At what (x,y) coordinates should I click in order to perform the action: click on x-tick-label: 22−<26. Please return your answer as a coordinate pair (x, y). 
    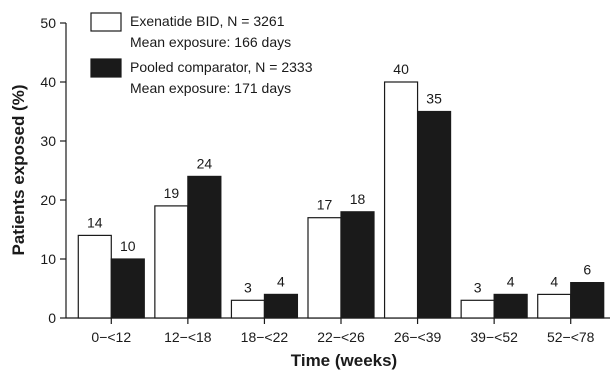
    Looking at the image, I should click on (341, 337).